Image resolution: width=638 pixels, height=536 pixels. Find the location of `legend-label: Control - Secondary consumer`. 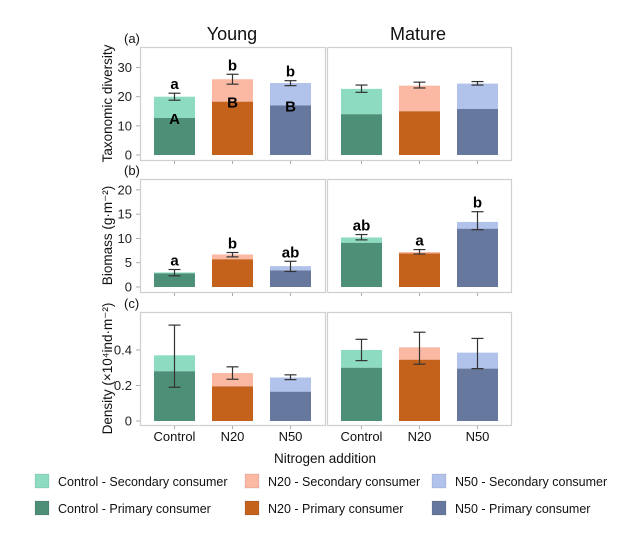

legend-label: Control - Secondary consumer is located at coordinates (143, 482).